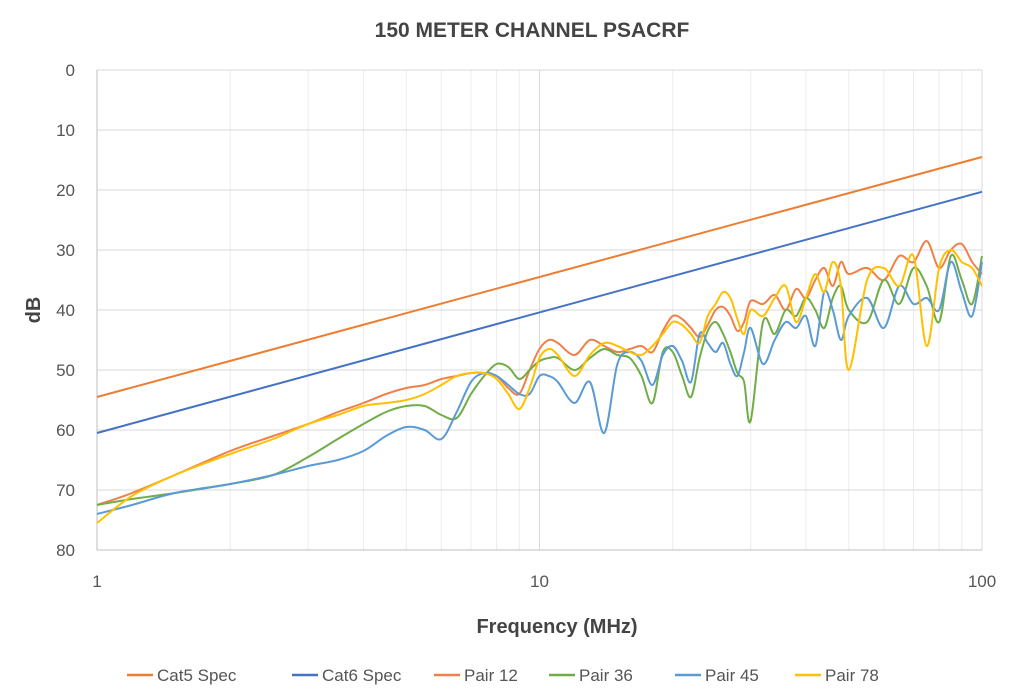  What do you see at coordinates (65, 190) in the screenshot?
I see `y-tick-label: 20` at bounding box center [65, 190].